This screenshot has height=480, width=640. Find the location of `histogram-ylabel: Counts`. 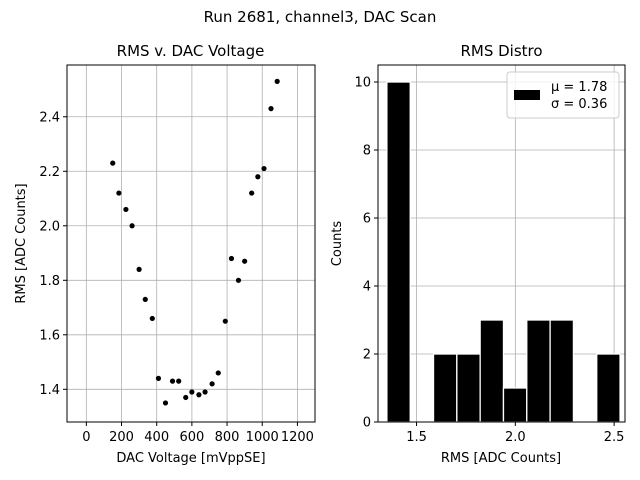

histogram-ylabel: Counts is located at coordinates (337, 244).